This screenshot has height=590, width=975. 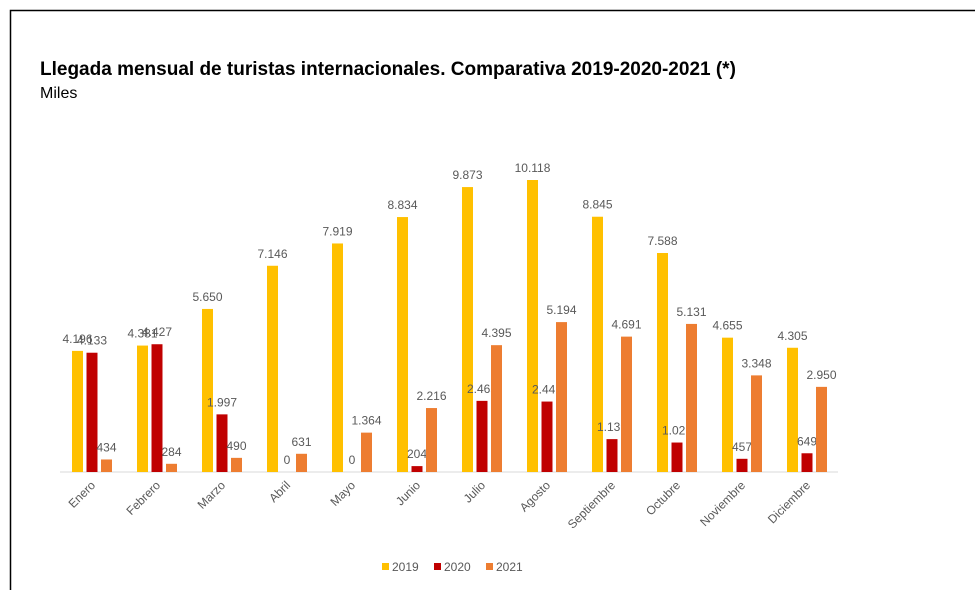 What do you see at coordinates (561, 310) in the screenshot?
I see `value-label: 5.194` at bounding box center [561, 310].